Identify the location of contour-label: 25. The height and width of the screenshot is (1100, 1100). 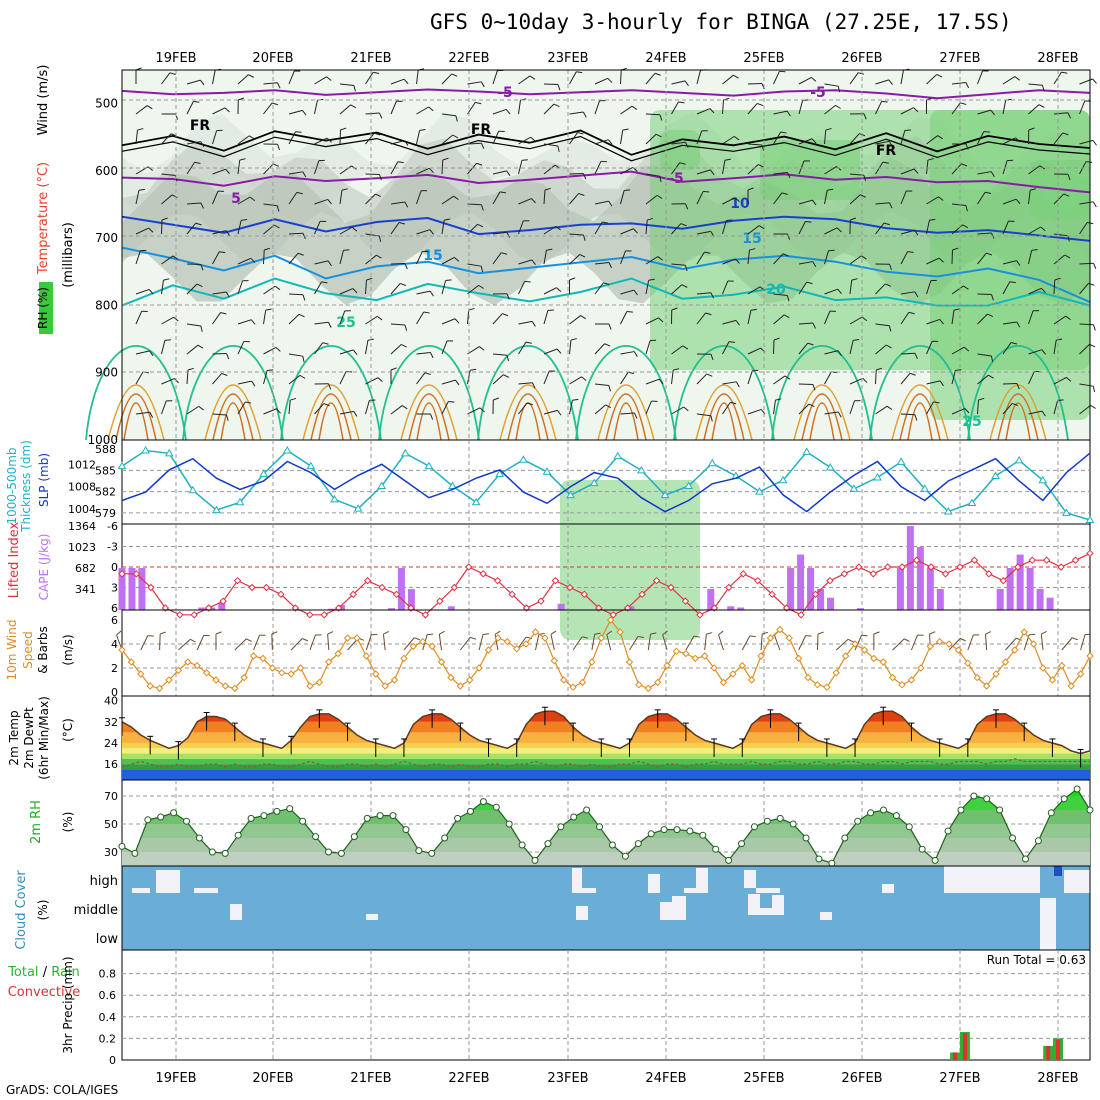
(345, 323).